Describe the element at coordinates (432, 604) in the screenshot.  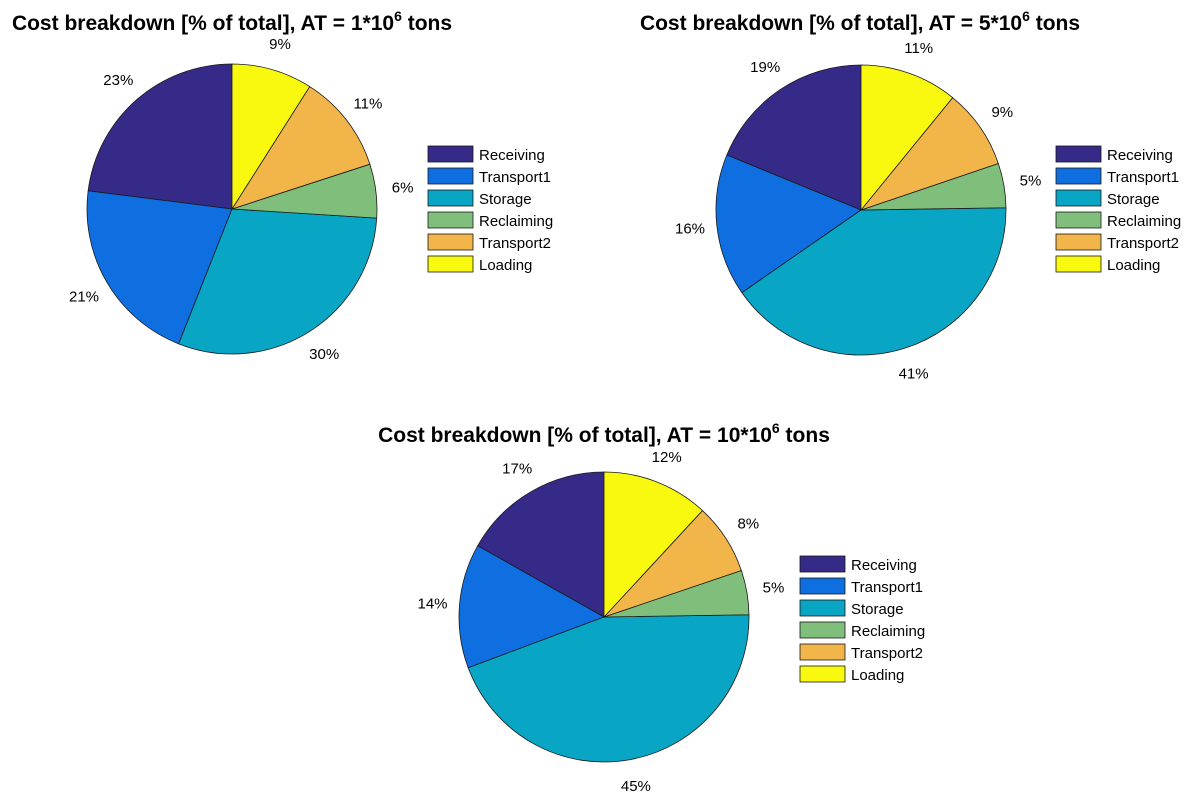
I see `slice-label-transport1: 14%` at that location.